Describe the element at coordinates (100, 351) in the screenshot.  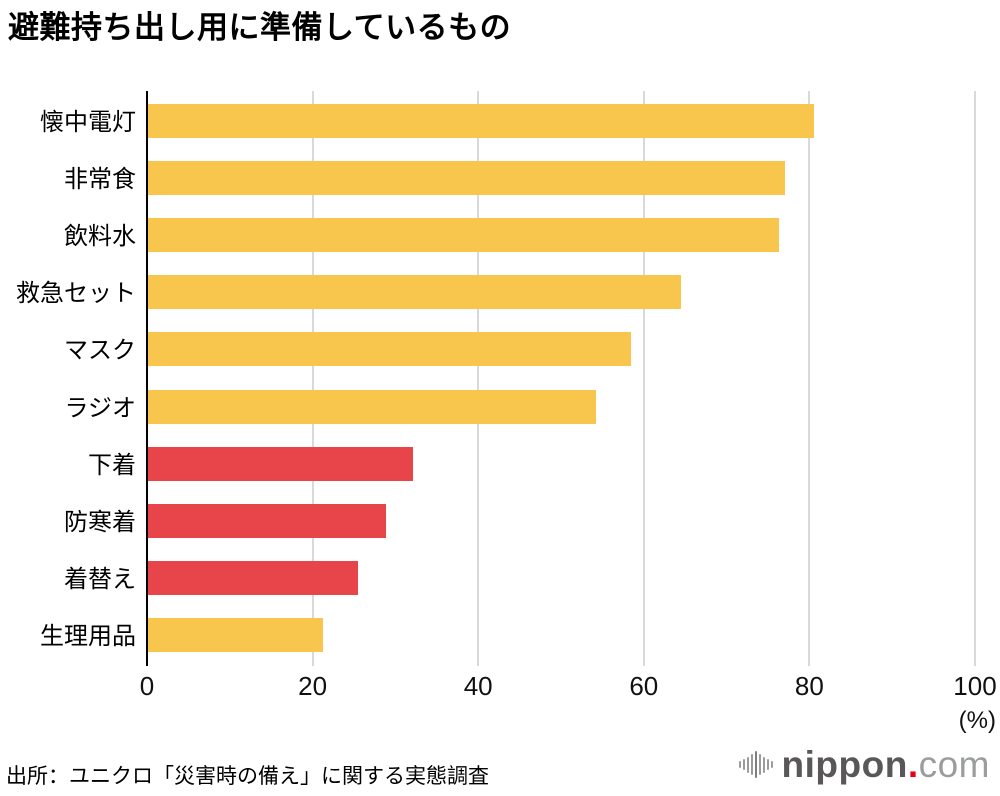
I see `category-label-5: マスク` at that location.